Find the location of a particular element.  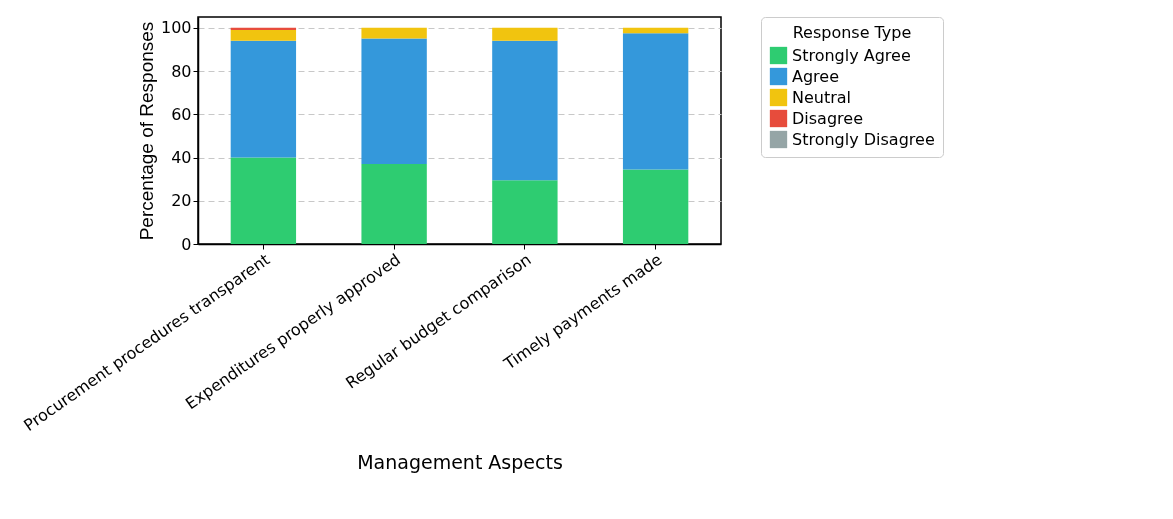

y-tick-label: 40 is located at coordinates (181, 158).